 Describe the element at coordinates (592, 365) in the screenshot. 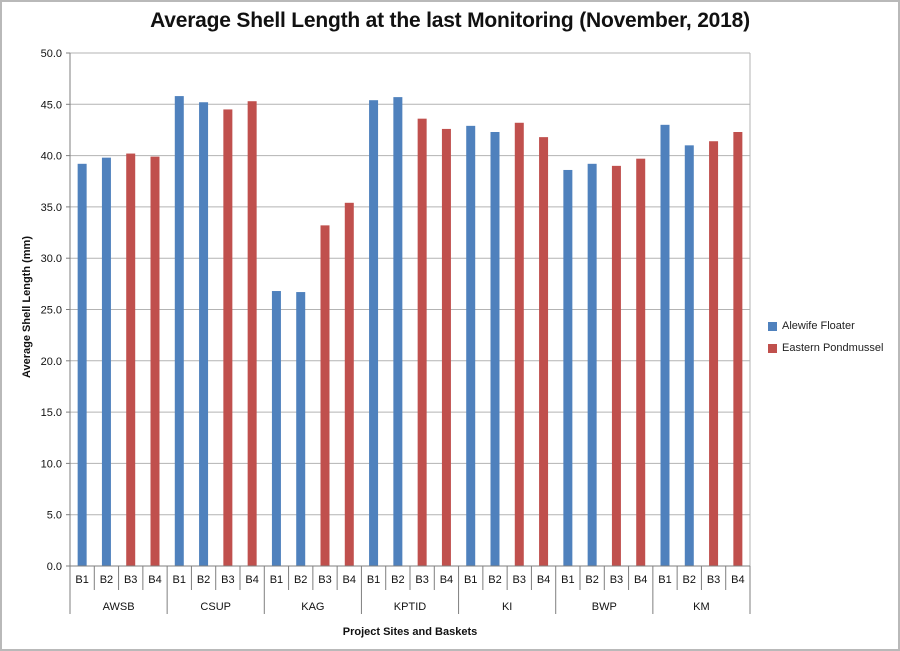

I see `bar-BWP-B2` at that location.